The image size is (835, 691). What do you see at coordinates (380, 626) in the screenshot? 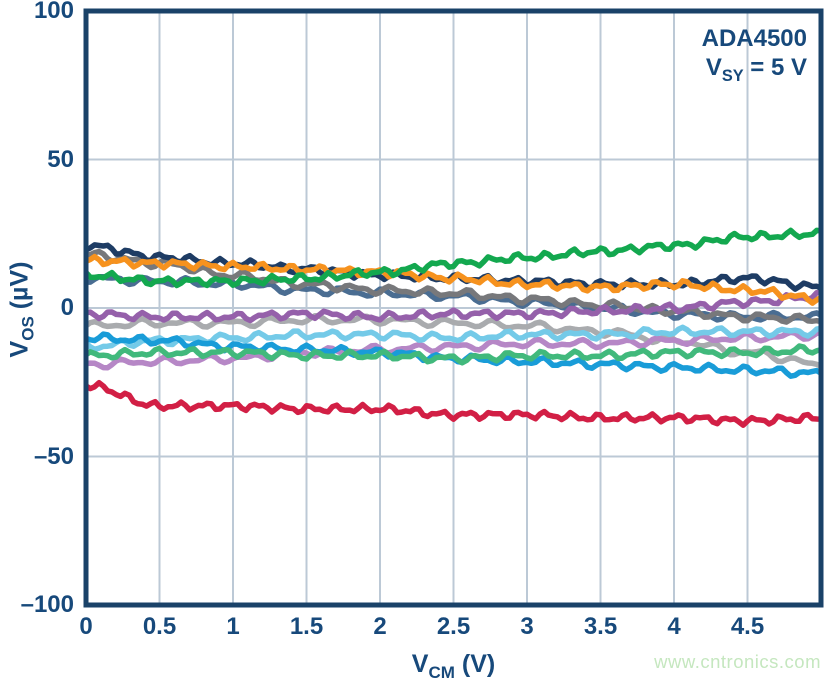
I see `x-tick-label: 2` at bounding box center [380, 626].